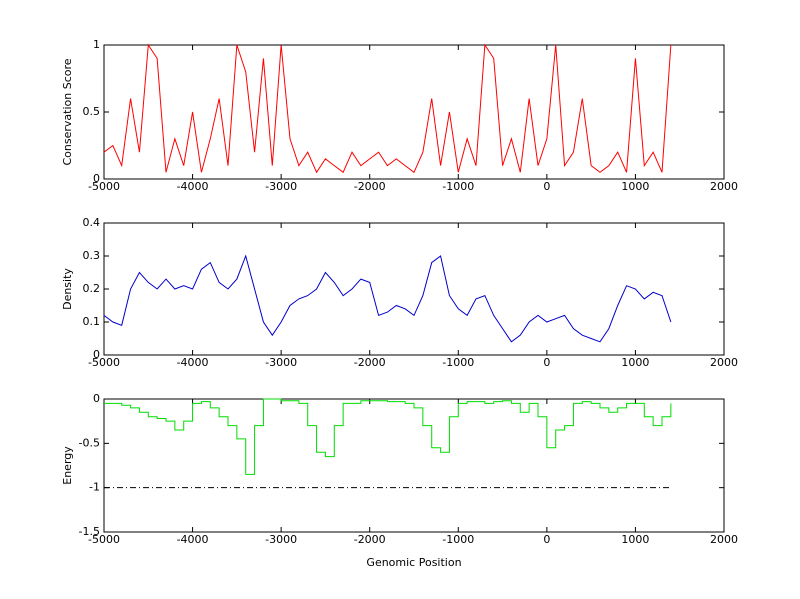 The image size is (800, 599). Describe the element at coordinates (413, 562) in the screenshot. I see `x-axis-label: Genomic Position` at that location.